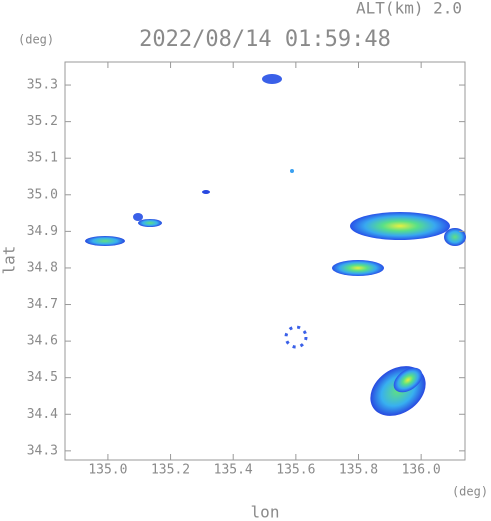 This screenshot has width=491, height=521. What do you see at coordinates (265, 39) in the screenshot?
I see `chart-title: 2022/08/14 01:59:48` at bounding box center [265, 39].